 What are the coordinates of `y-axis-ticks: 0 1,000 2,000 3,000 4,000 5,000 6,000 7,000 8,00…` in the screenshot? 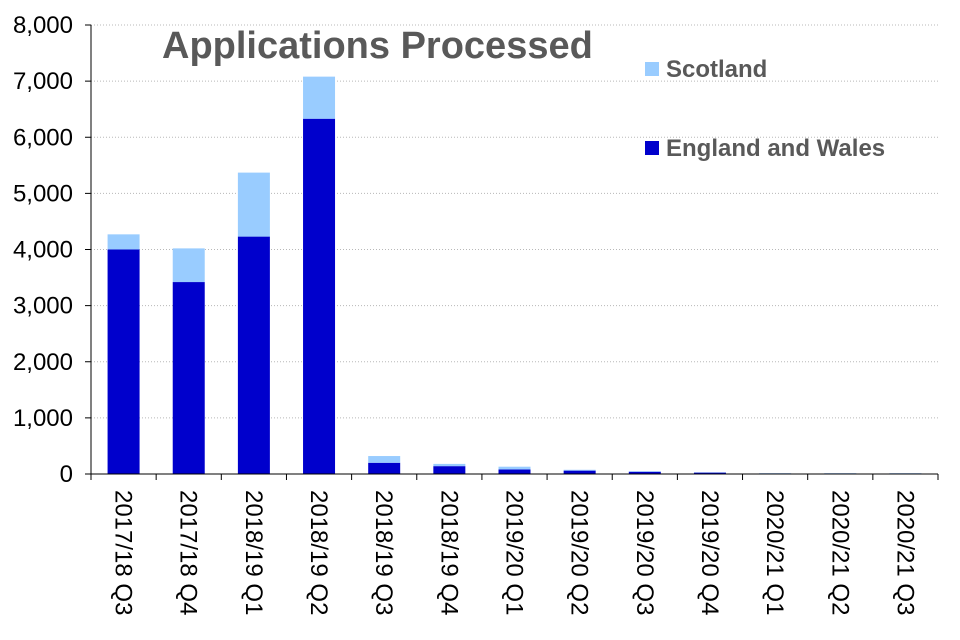 It's located at (52, 250).